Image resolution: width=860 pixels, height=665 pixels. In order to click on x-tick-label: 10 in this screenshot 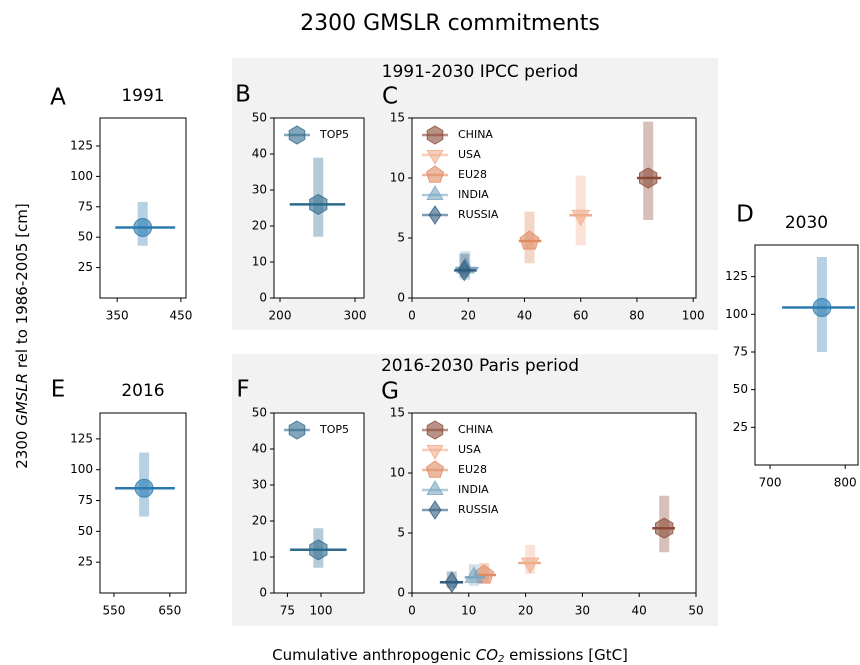, I will do `click(468, 611)`.